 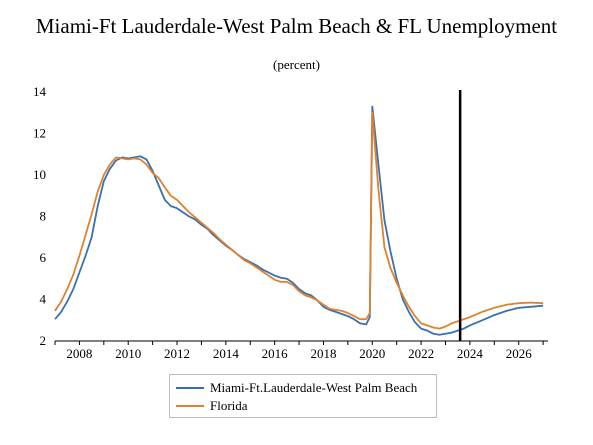 I want to click on x-tick-label: 2020, so click(x=372, y=353).